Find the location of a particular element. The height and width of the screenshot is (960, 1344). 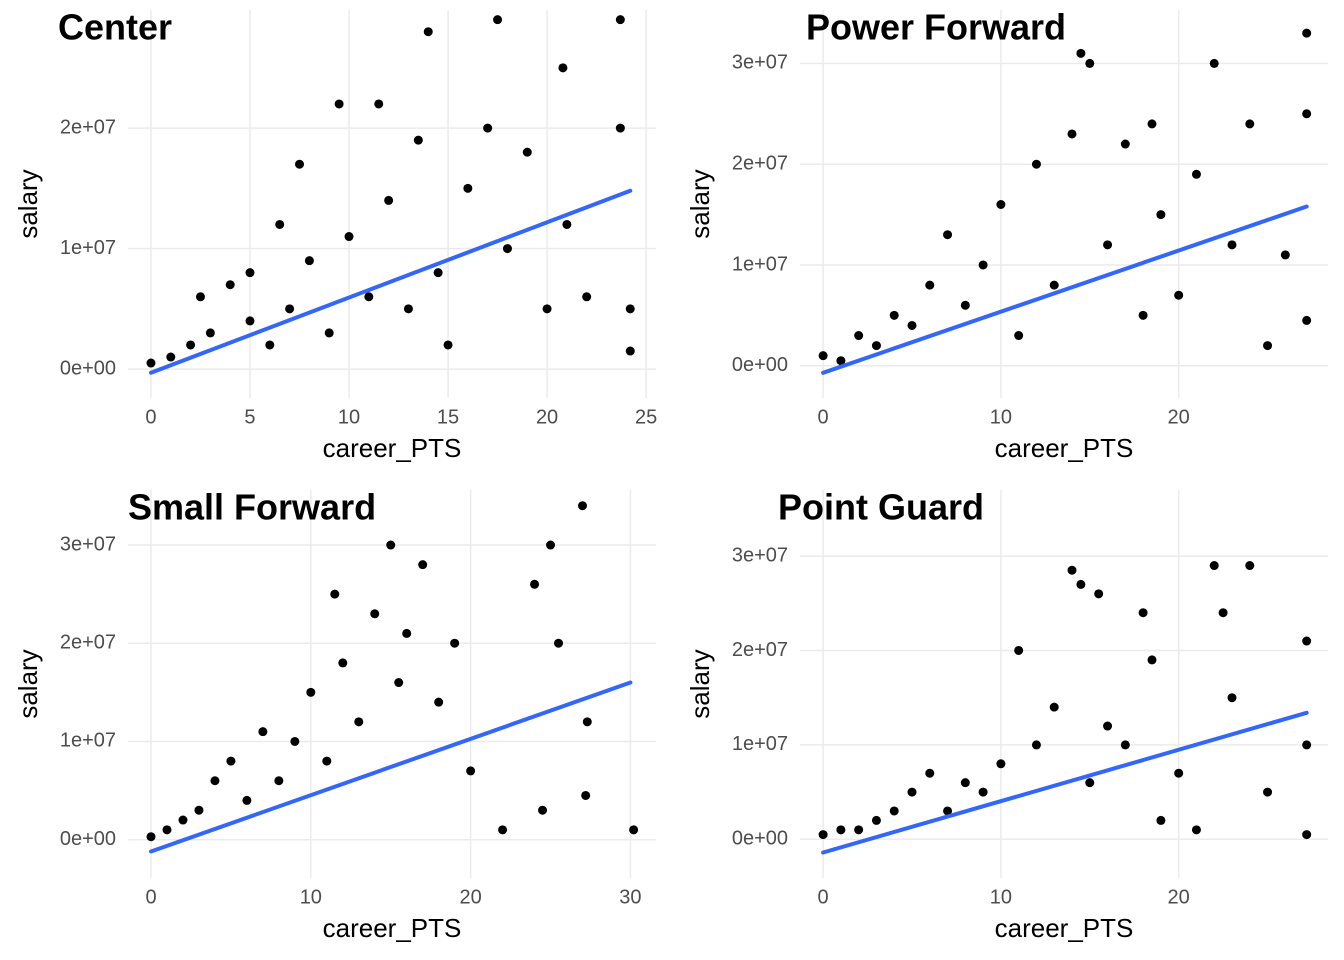

x-tick-label: 25 is located at coordinates (646, 417).